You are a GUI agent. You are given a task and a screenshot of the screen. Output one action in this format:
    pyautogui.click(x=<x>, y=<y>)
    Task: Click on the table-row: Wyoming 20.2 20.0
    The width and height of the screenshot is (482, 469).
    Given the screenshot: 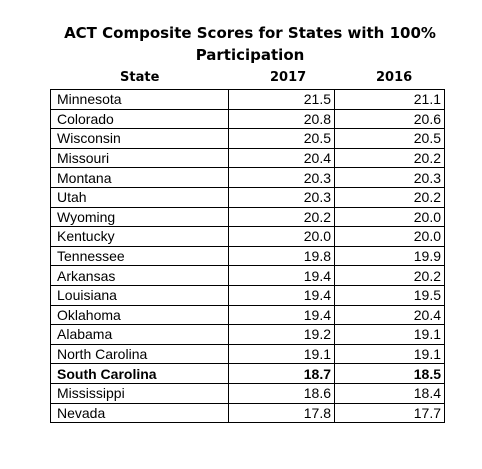 What is the action you would take?
    pyautogui.click(x=247, y=217)
    